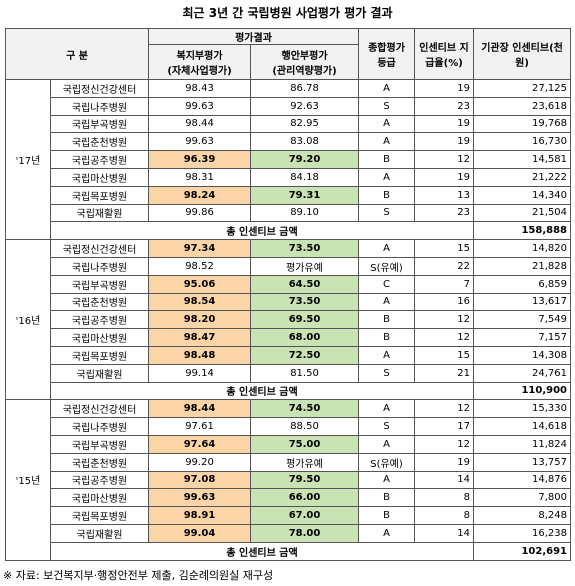 This screenshot has width=575, height=586. I want to click on total-row: 총 인센티브 금액 110,900, so click(289, 391).